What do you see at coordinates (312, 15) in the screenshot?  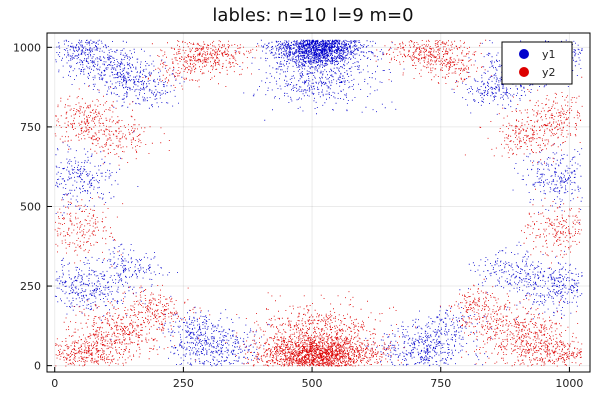 I see `chart-title: lables: n=10 l=9 m=0` at bounding box center [312, 15].